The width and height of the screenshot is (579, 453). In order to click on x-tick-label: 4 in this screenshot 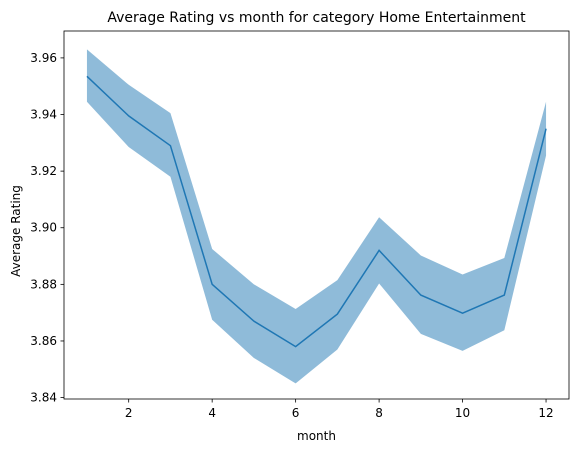, I will do `click(212, 413)`.